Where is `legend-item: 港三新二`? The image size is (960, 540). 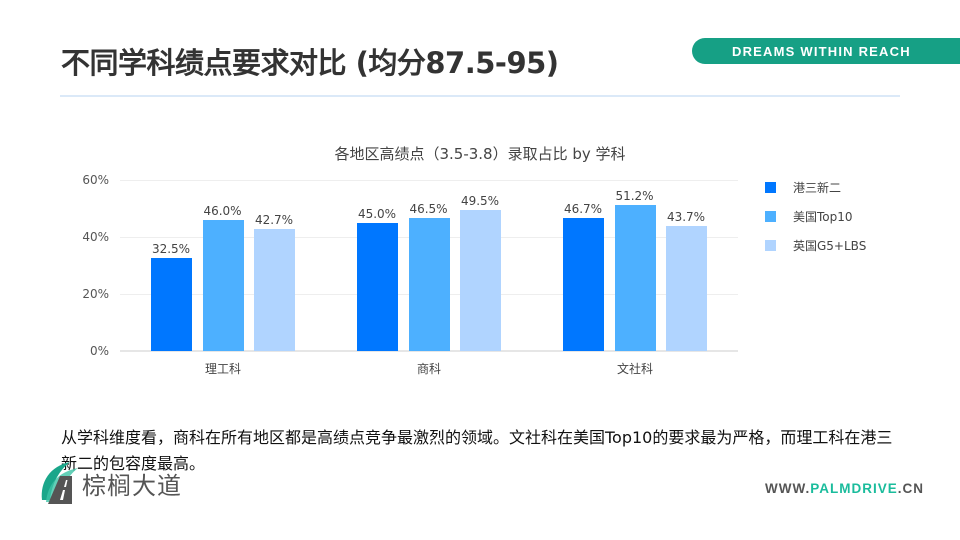
legend-item: 港三新二 is located at coordinates (815, 187).